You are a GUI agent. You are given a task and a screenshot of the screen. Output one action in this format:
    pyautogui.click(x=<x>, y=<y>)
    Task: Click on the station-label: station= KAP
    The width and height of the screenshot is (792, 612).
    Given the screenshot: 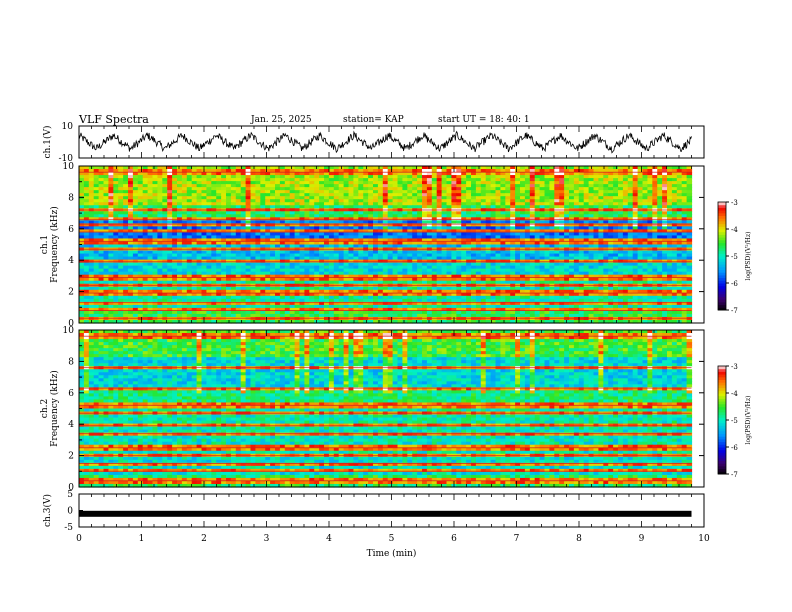 What is the action you would take?
    pyautogui.click(x=373, y=120)
    